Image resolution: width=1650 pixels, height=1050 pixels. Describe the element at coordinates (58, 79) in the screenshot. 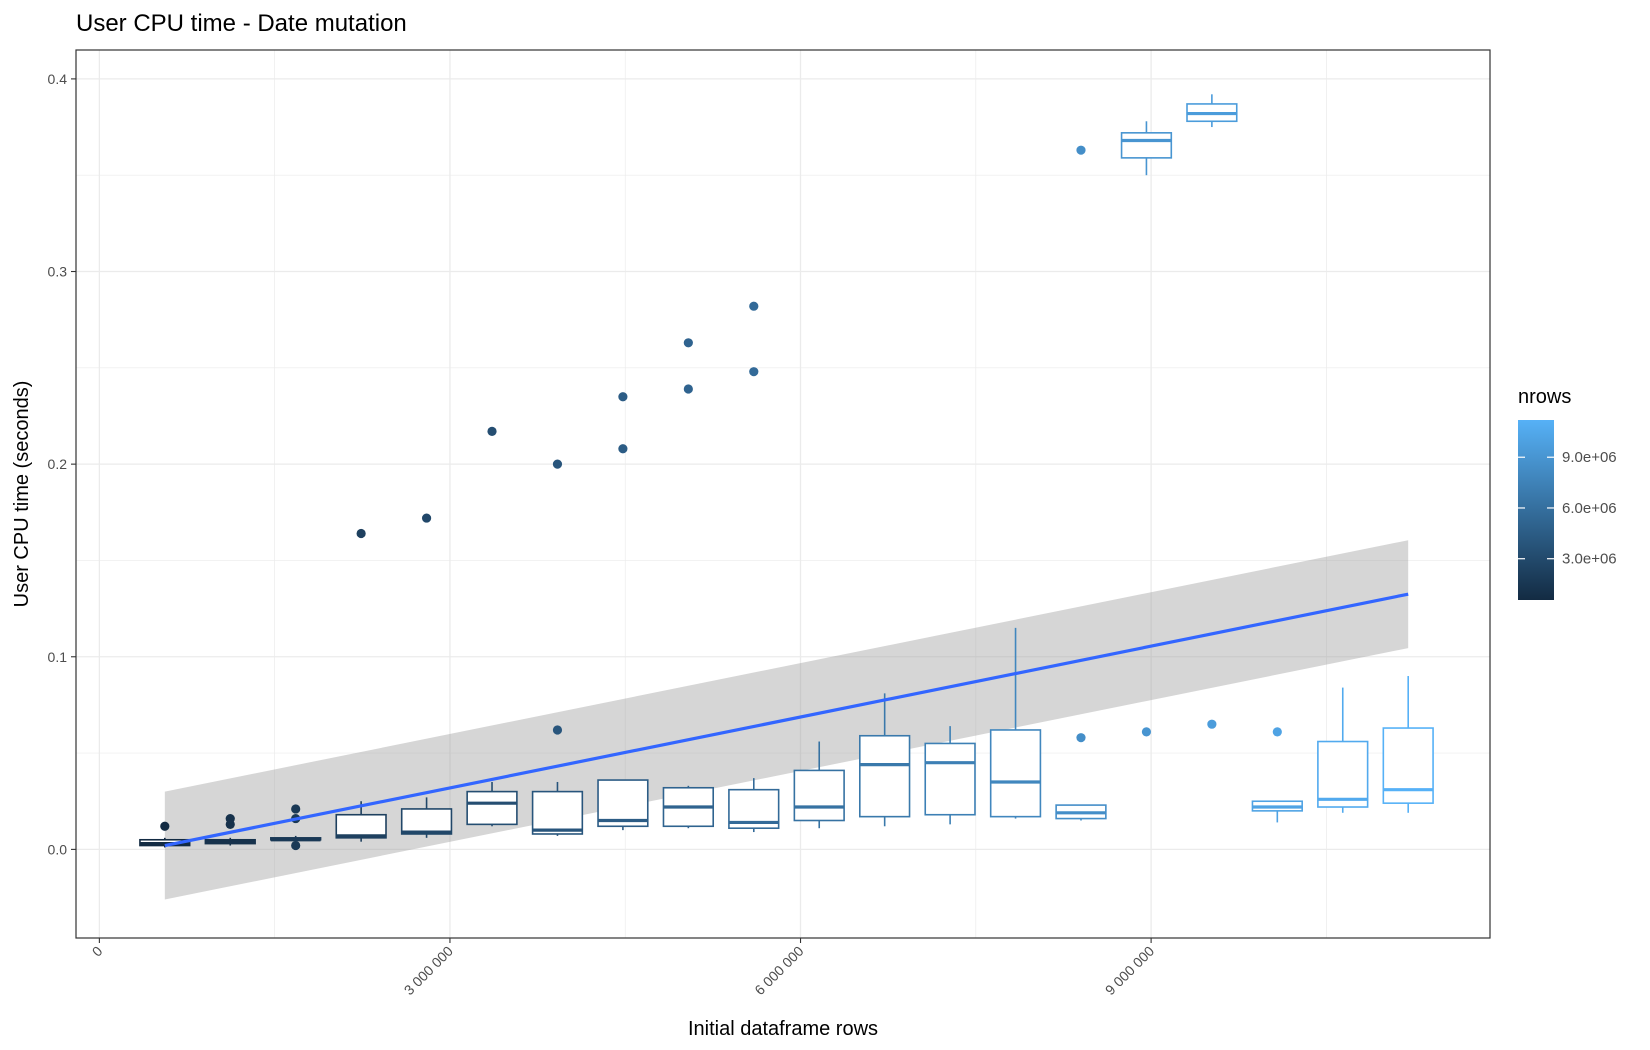

I see `y-tick-label: 0.4` at that location.